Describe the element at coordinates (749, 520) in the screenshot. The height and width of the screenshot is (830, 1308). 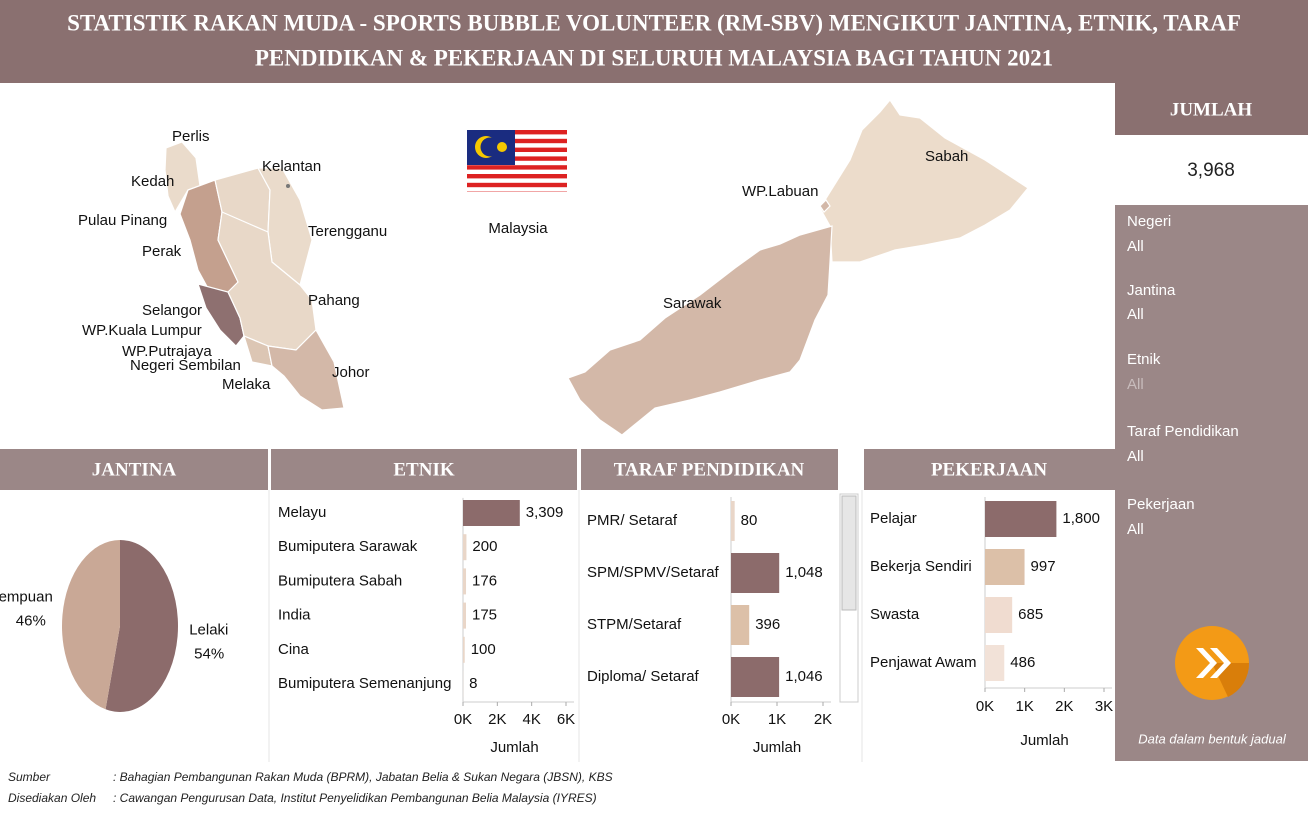
I see `value-label: 80` at that location.